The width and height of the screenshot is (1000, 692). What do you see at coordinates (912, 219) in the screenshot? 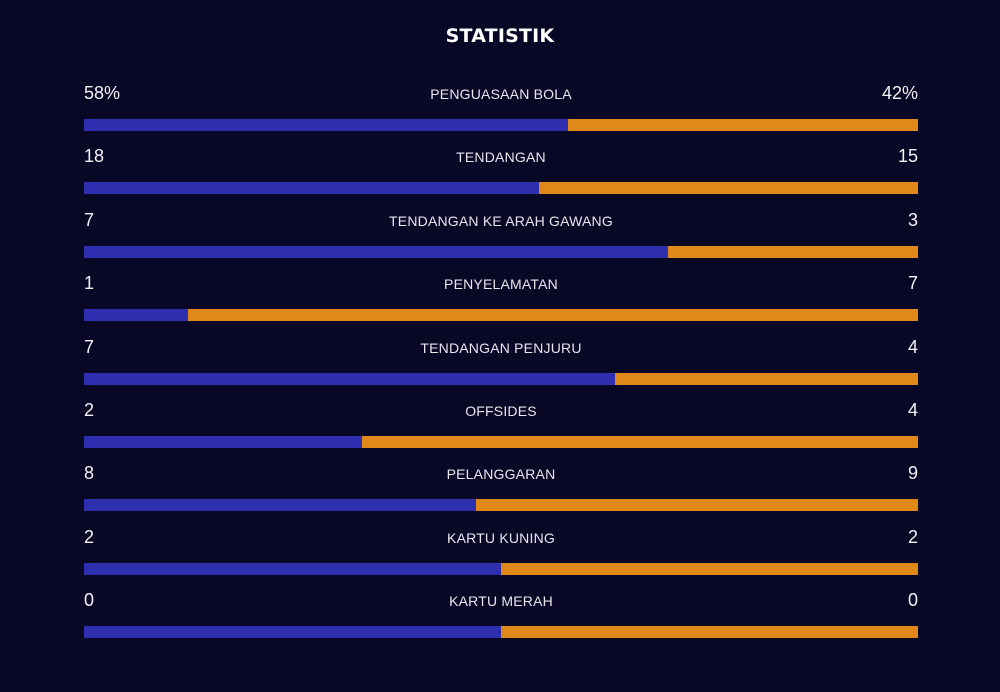
I see `away-value: 3` at bounding box center [912, 219].